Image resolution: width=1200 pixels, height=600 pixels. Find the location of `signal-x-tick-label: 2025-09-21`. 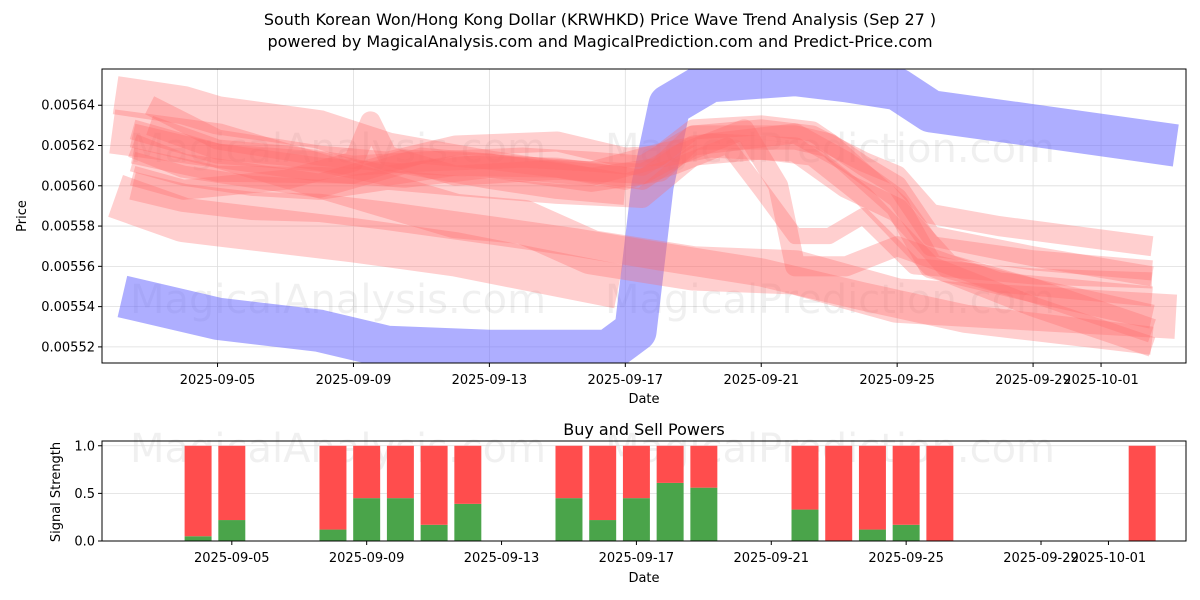

signal-x-tick-label: 2025-09-21 is located at coordinates (772, 558).